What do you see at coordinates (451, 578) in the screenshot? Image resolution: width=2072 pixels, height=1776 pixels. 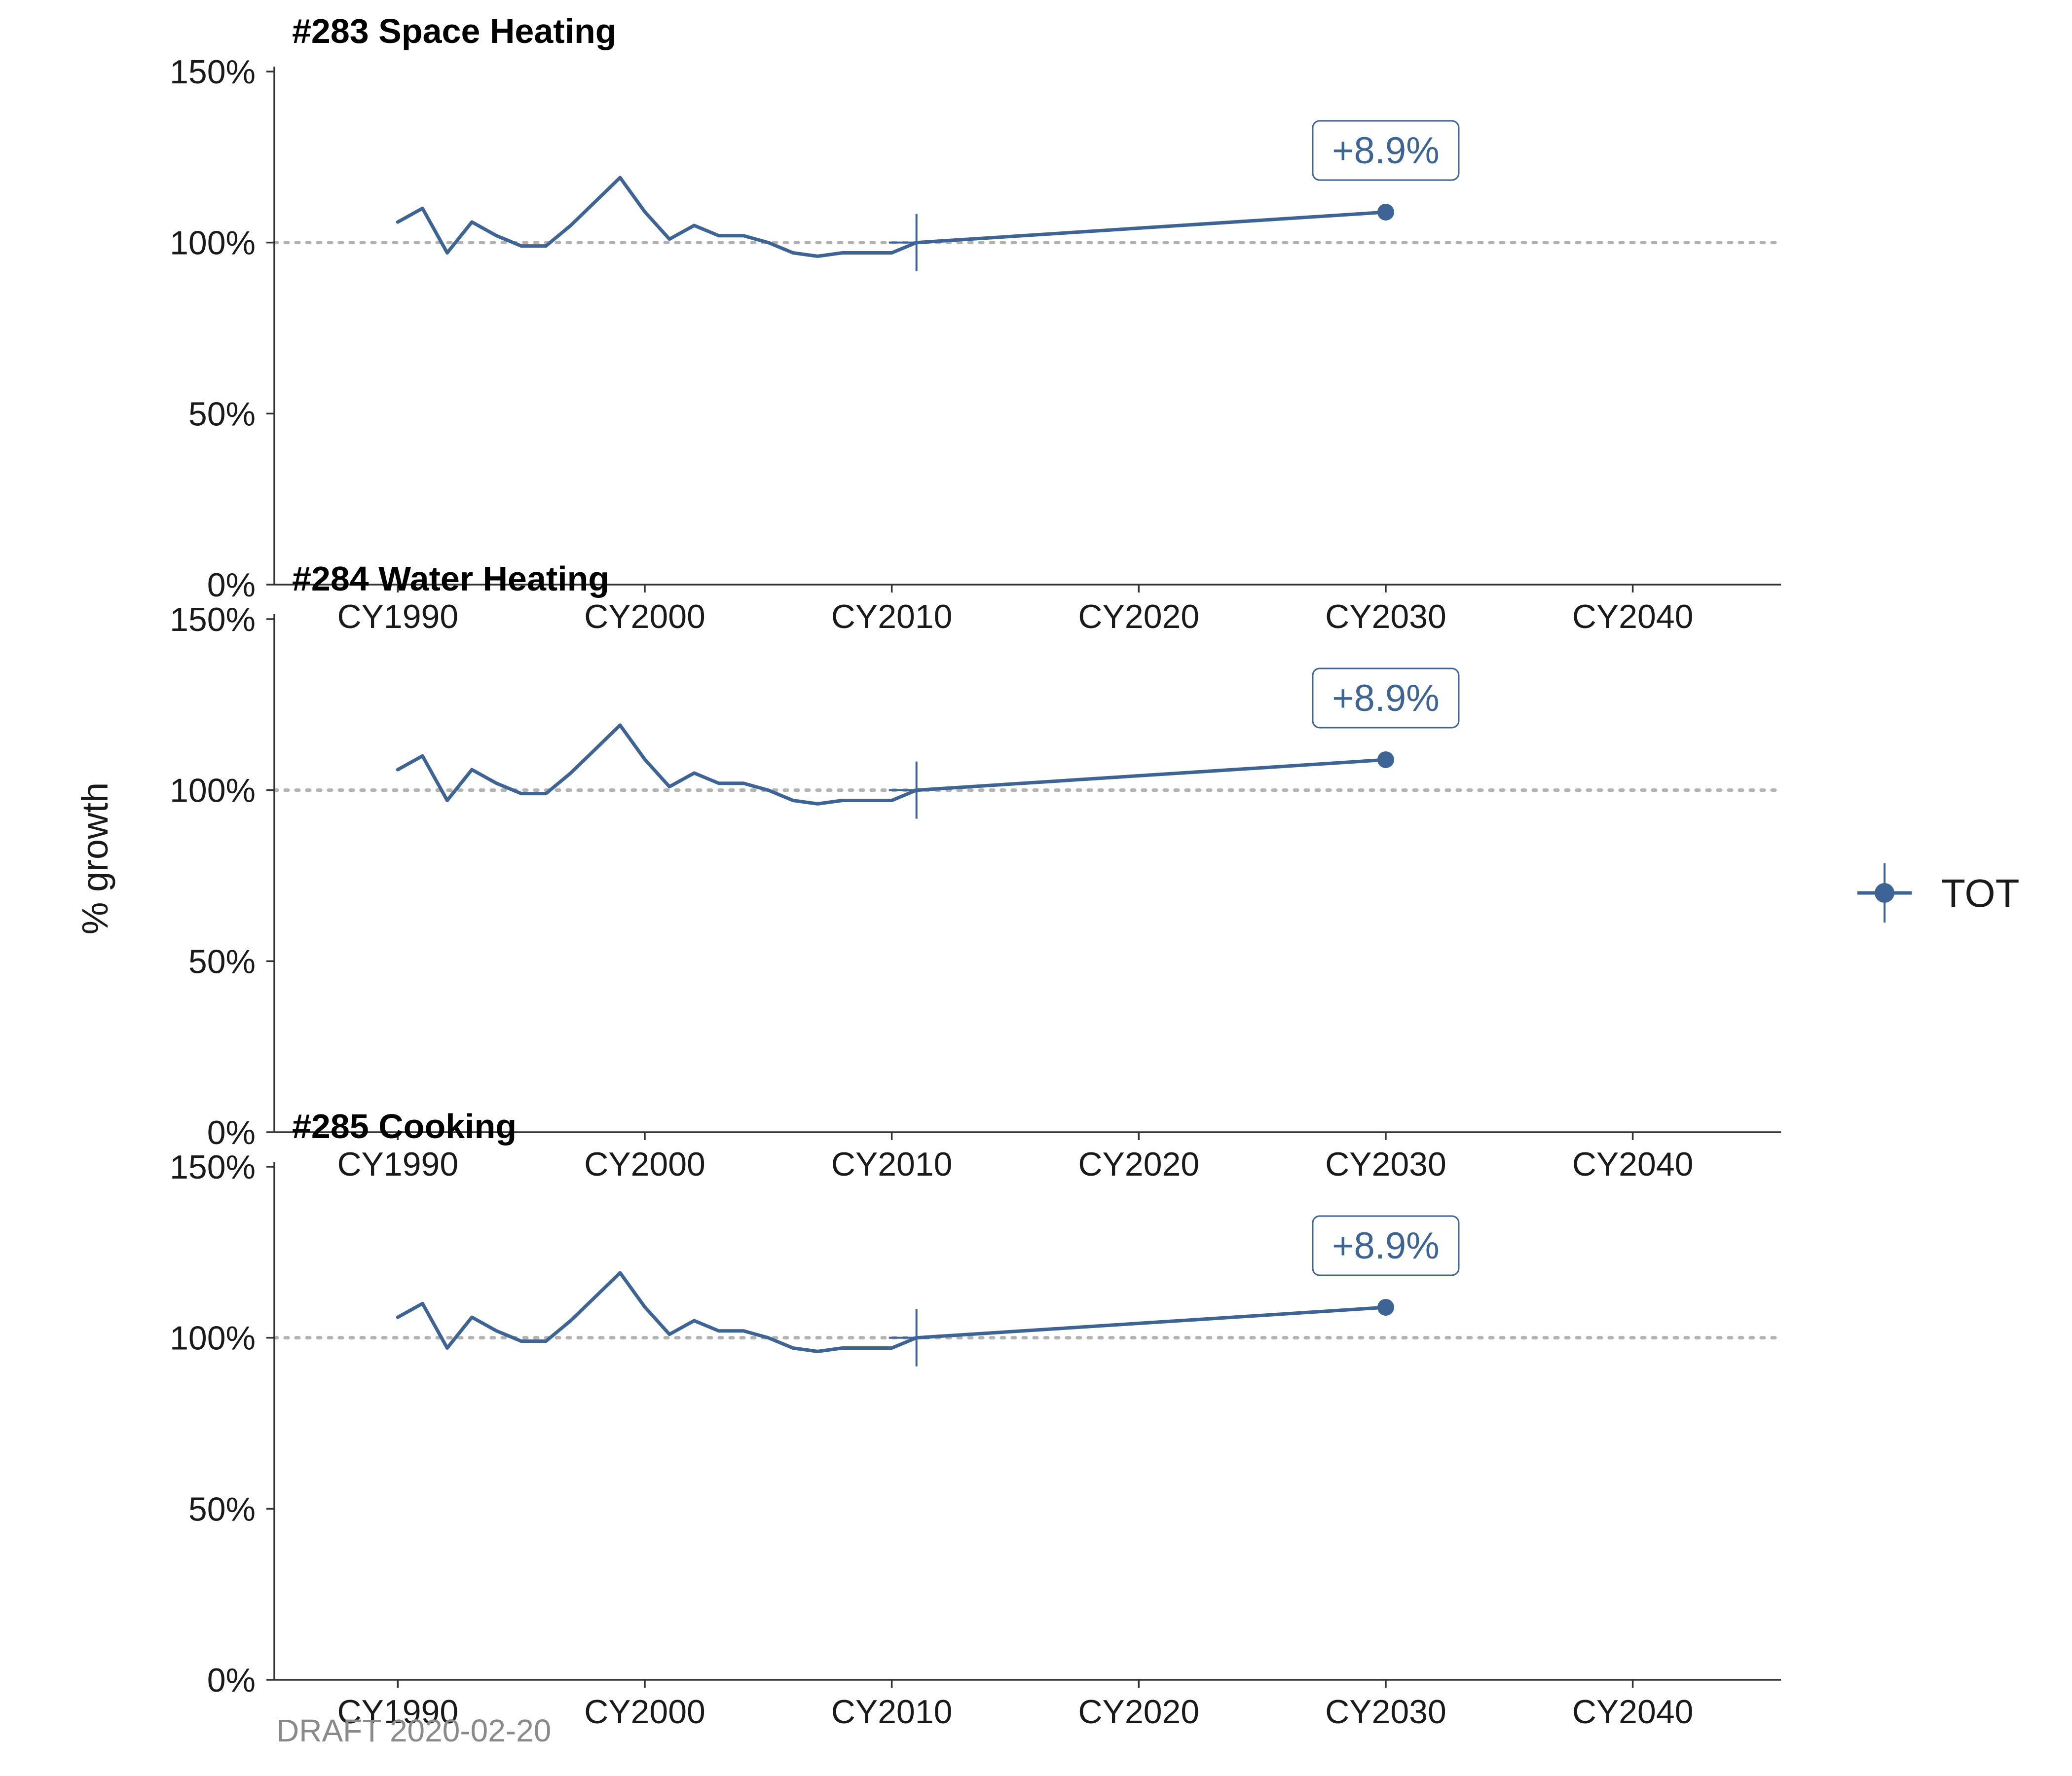 I see `panel-title: #284 Water Heating` at bounding box center [451, 578].